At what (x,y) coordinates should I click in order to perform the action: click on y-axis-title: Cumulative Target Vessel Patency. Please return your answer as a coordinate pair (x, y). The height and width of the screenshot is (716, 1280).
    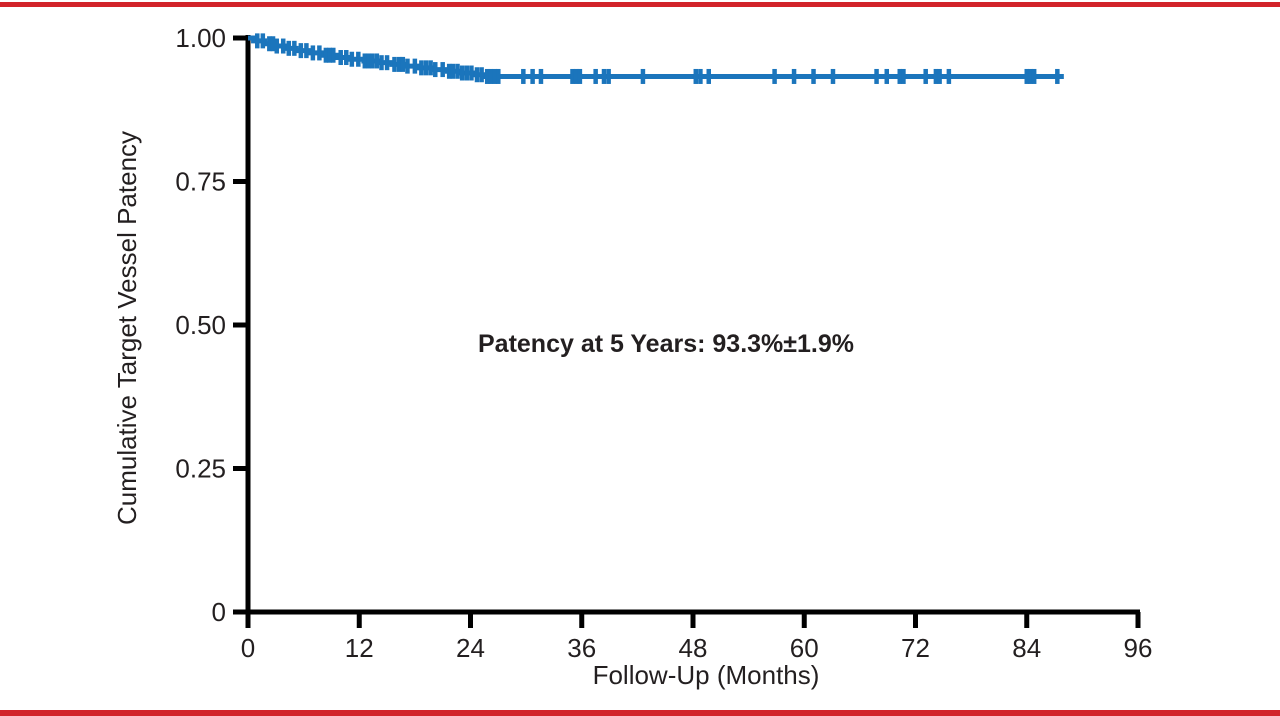
    Looking at the image, I should click on (127, 328).